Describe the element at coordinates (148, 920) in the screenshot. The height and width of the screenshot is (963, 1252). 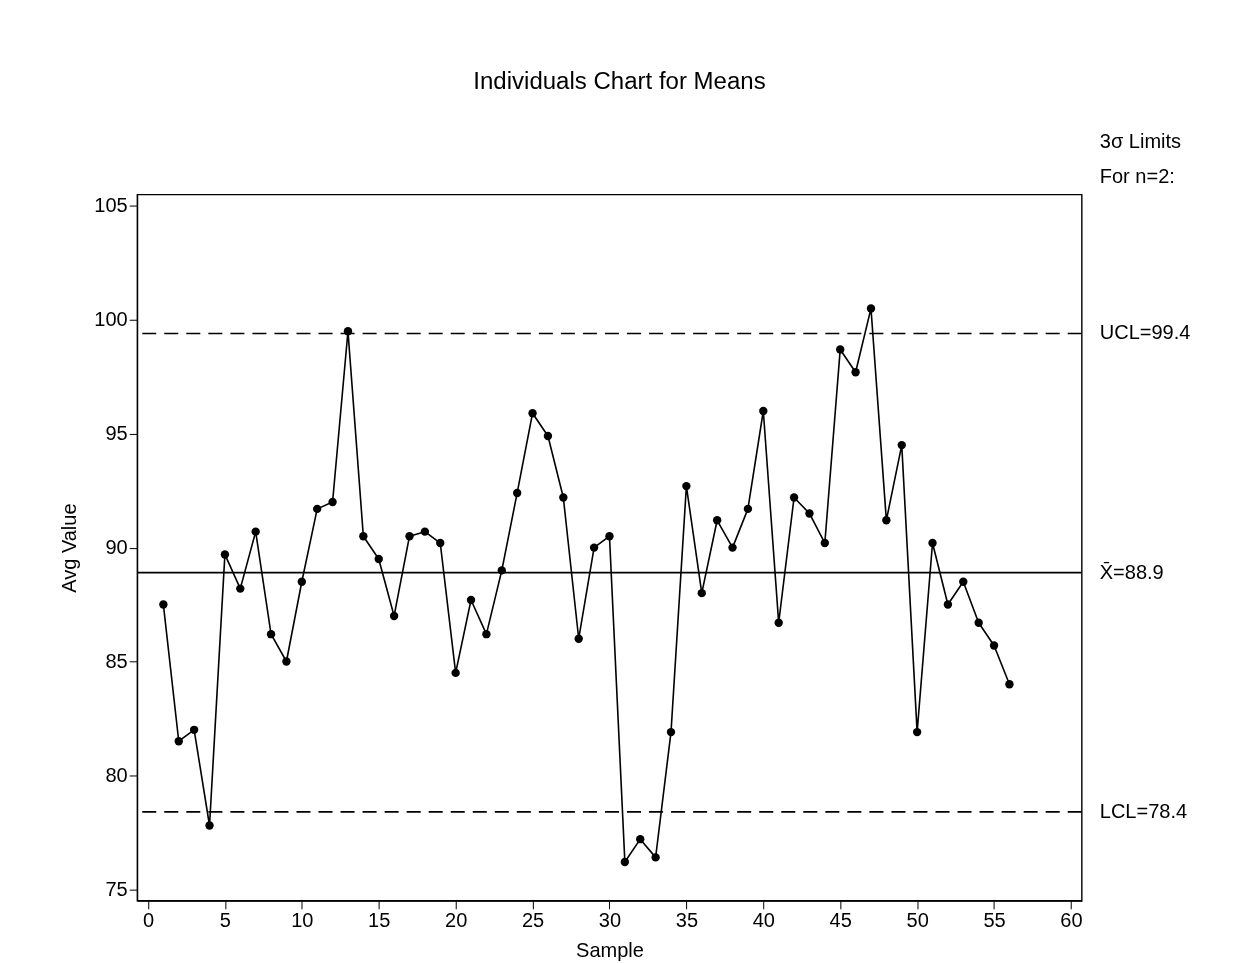
I see `x-tick-label: 0` at that location.